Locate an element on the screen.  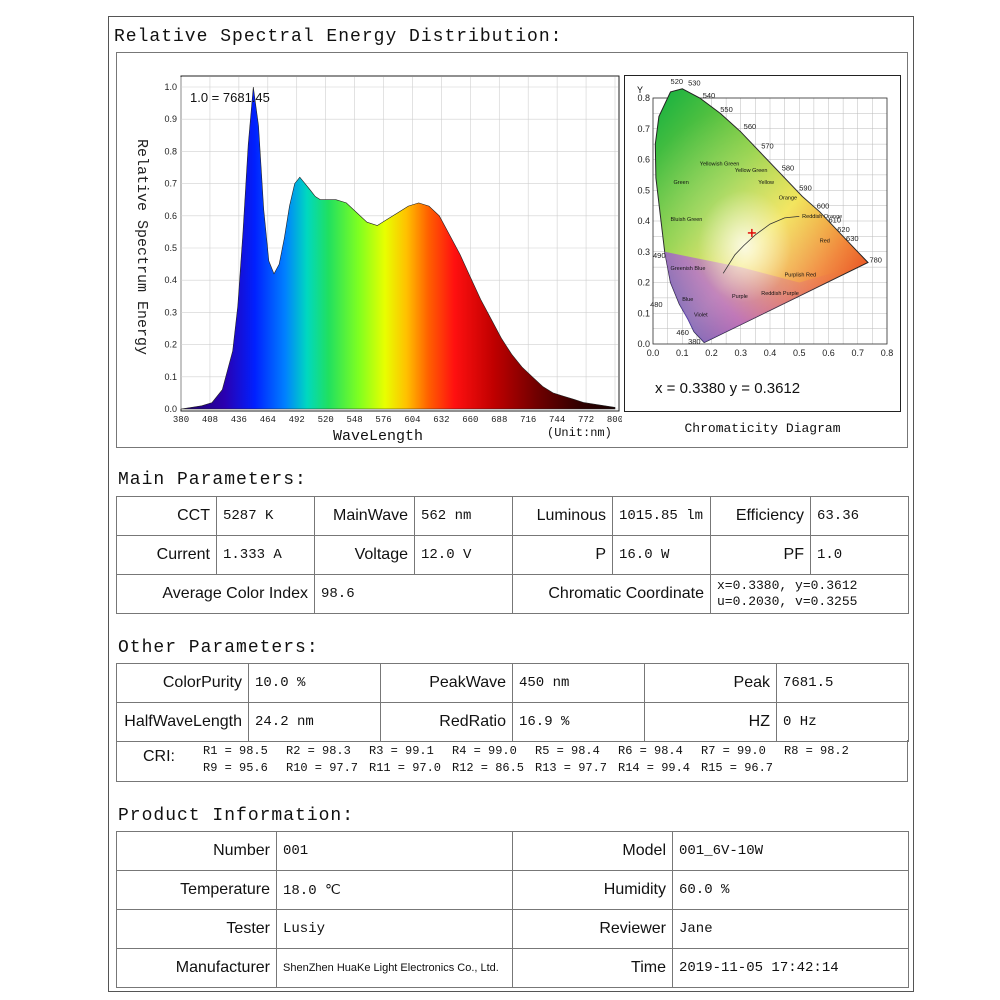
x-tick-label: 408 is located at coordinates (210, 420).